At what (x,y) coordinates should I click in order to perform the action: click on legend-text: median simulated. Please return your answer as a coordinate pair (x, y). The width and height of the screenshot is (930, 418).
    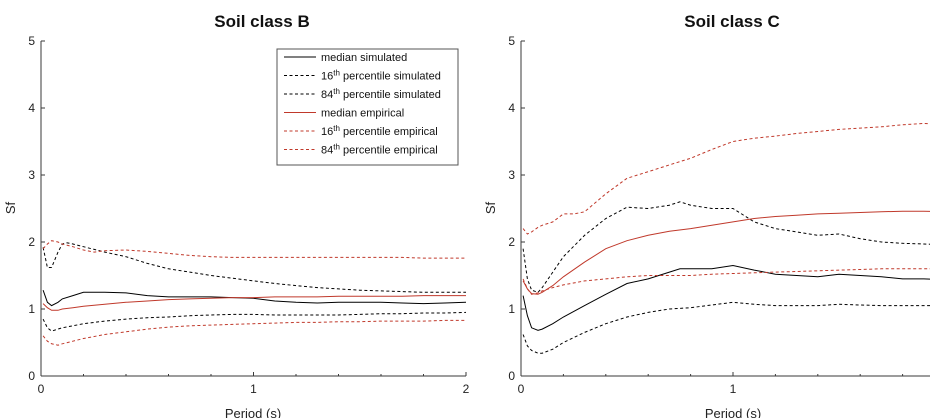
    Looking at the image, I should click on (364, 58).